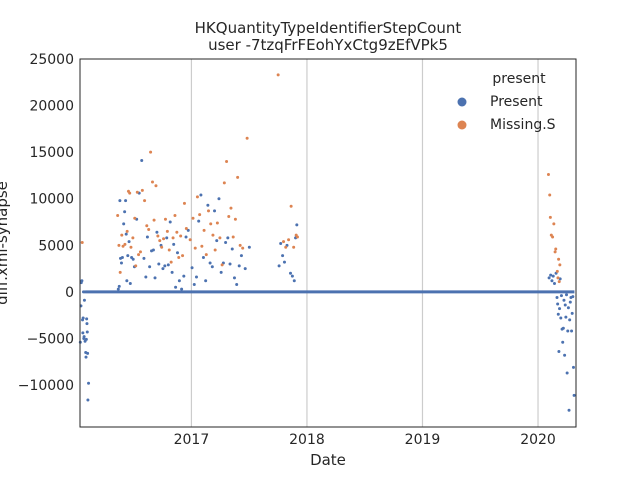  What do you see at coordinates (462, 125) in the screenshot?
I see `legend-marker-missing` at bounding box center [462, 125].